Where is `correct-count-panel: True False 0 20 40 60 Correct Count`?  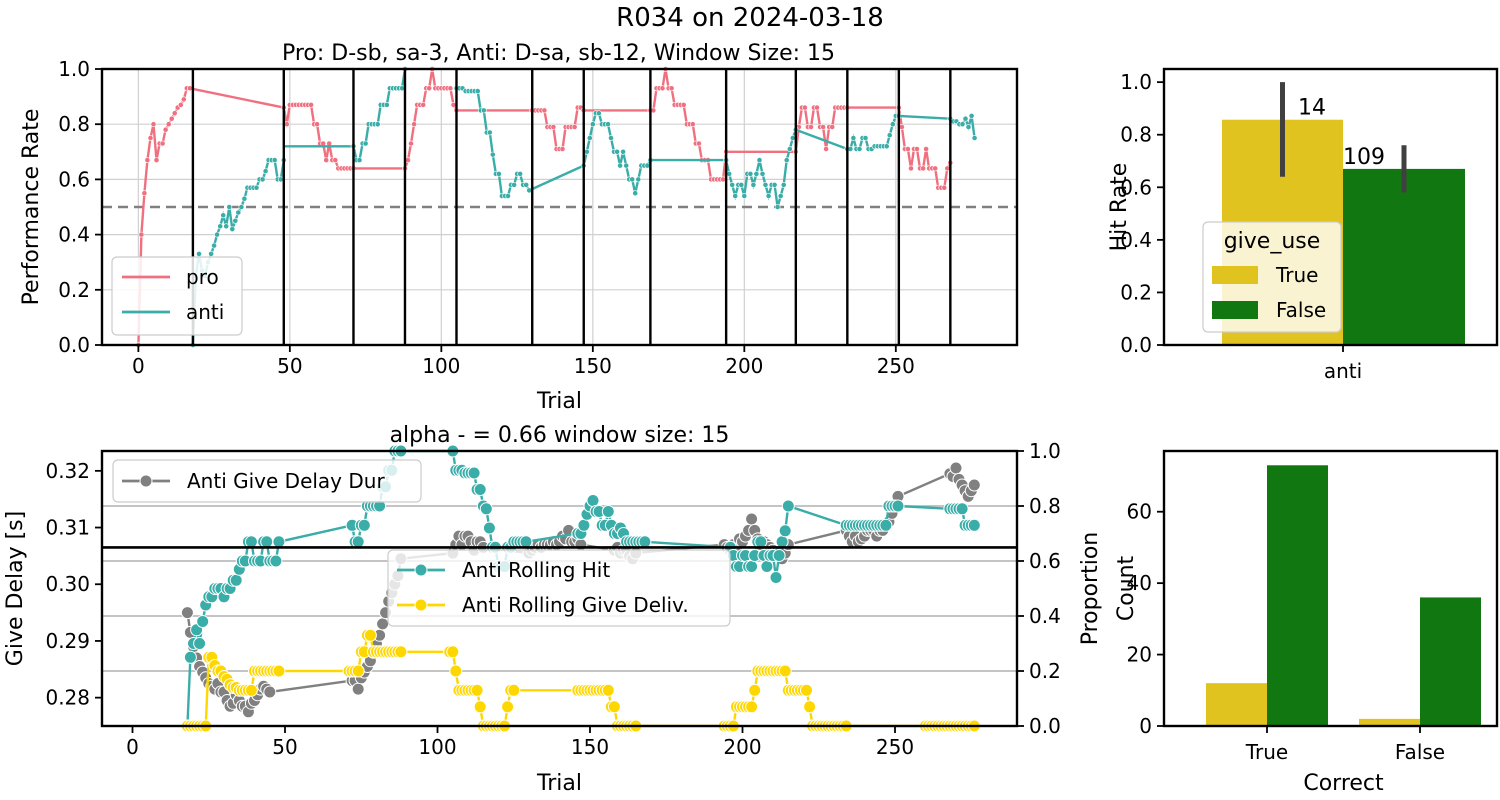
correct-count-panel: True False 0 20 40 60 Correct Count is located at coordinates (1306, 622).